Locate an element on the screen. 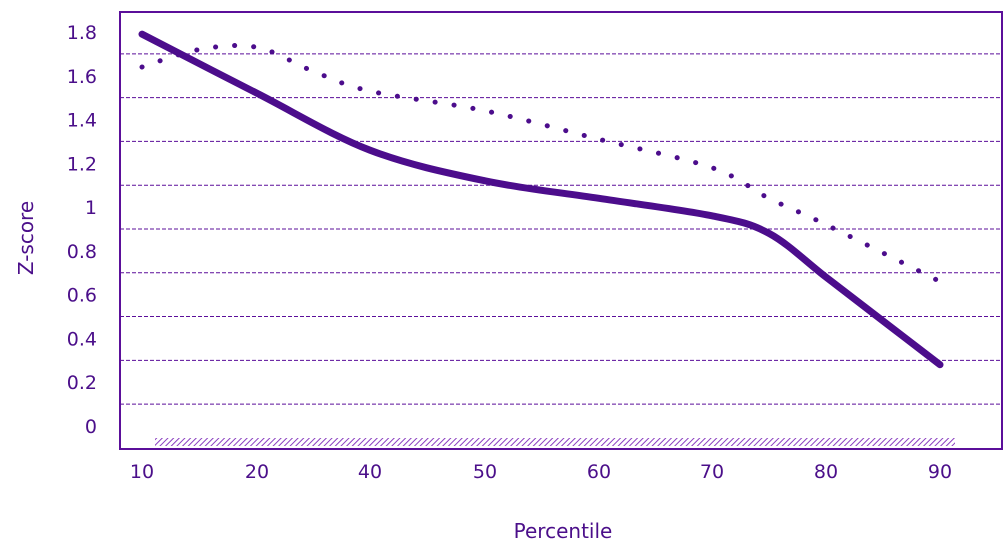 This screenshot has height=543, width=1005. x-tick-label: 20 is located at coordinates (257, 472).